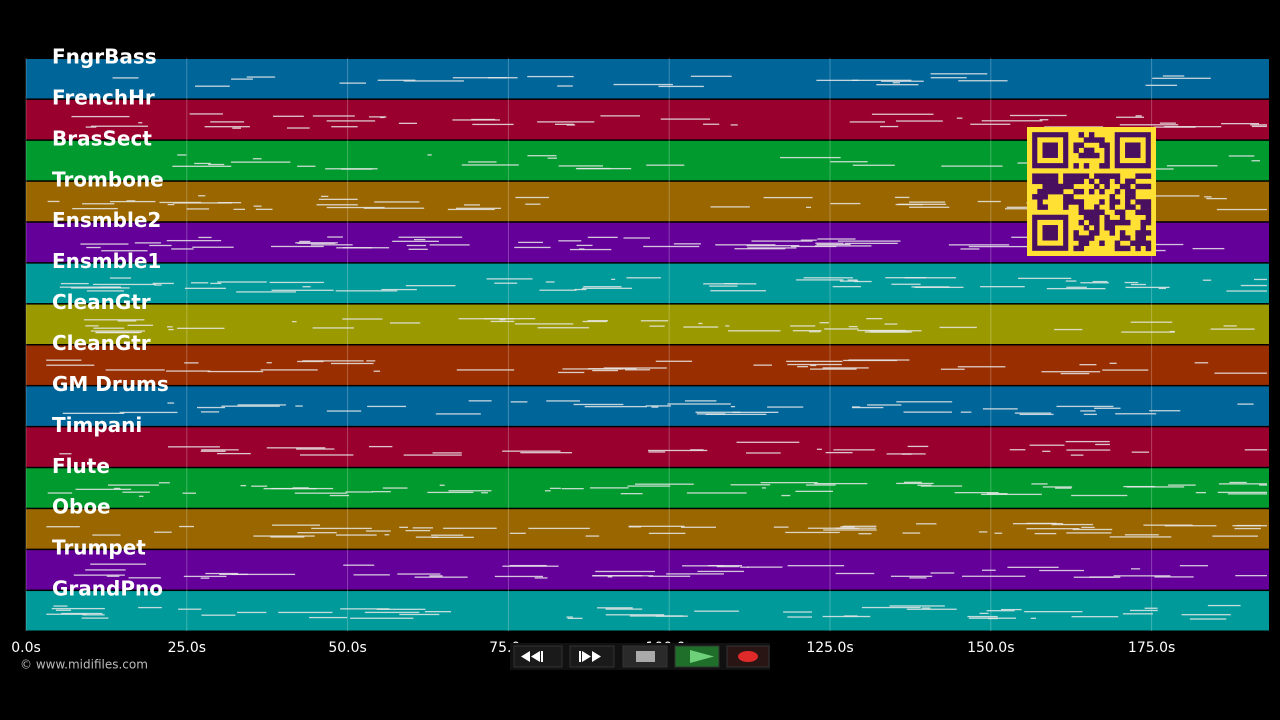  Describe the element at coordinates (748, 656) in the screenshot. I see `record-button` at that location.